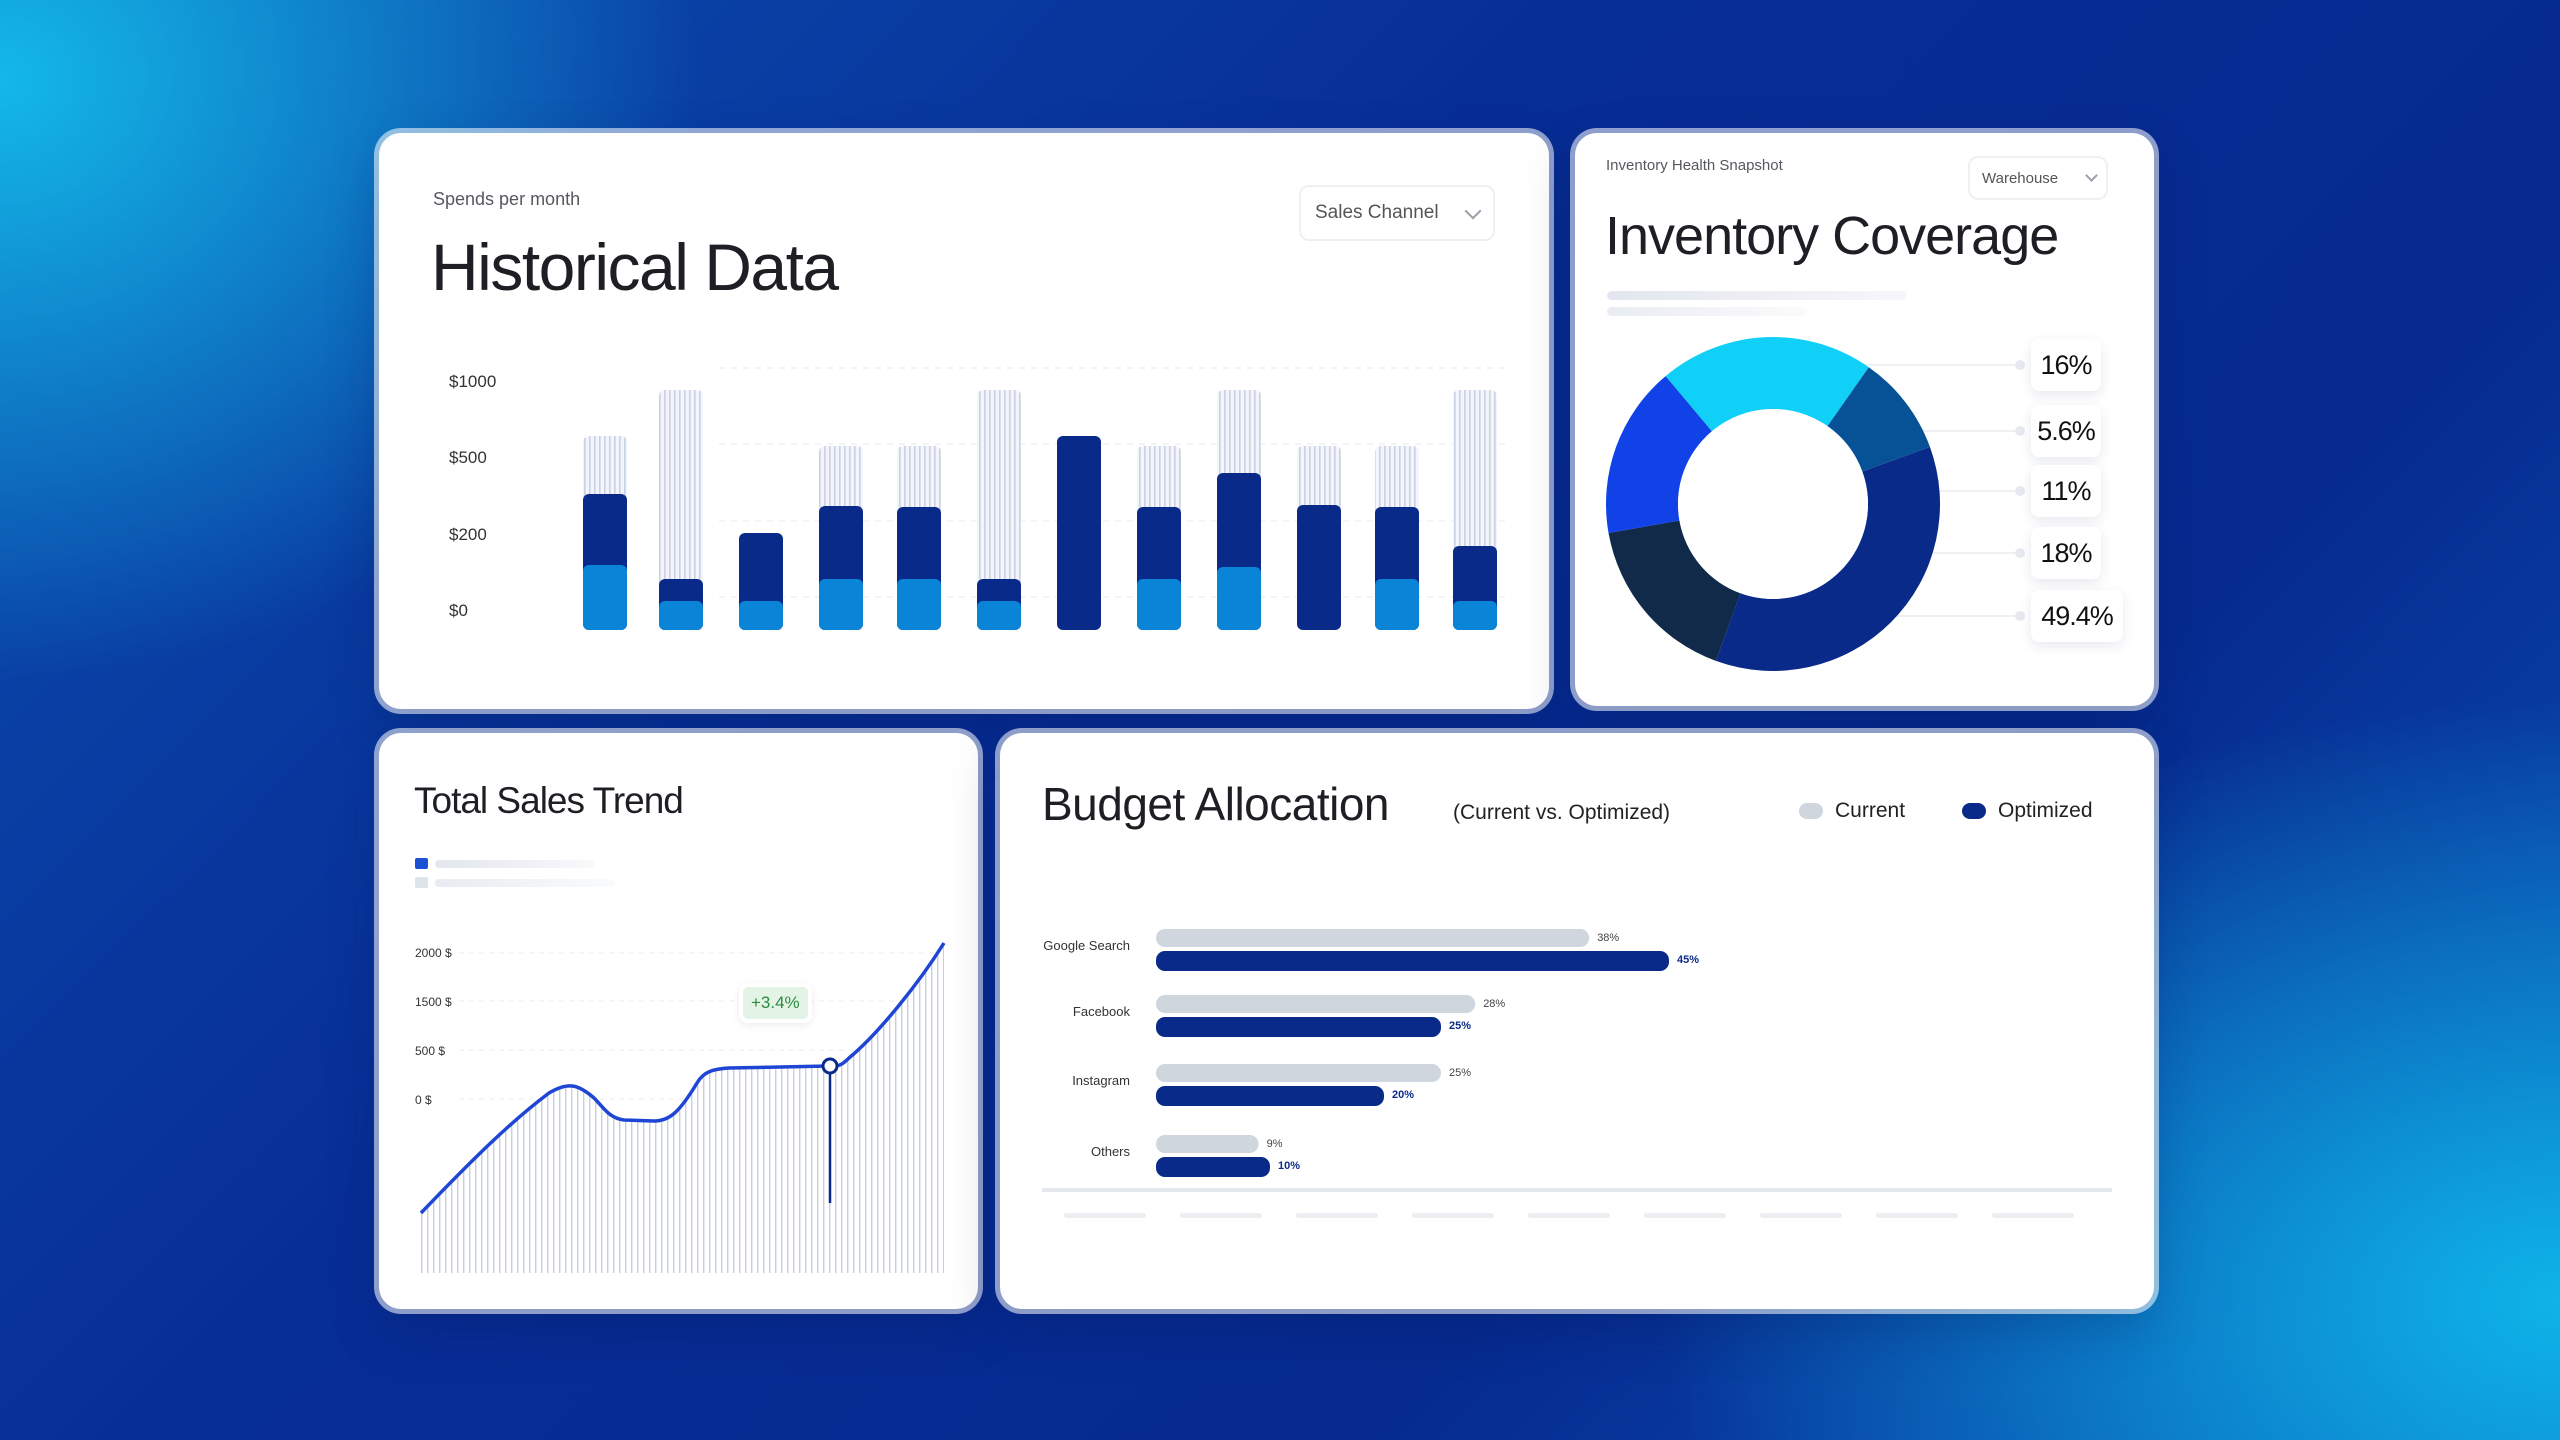 This screenshot has width=2560, height=1440. I want to click on legend-optimized-label: Optimized, so click(2045, 810).